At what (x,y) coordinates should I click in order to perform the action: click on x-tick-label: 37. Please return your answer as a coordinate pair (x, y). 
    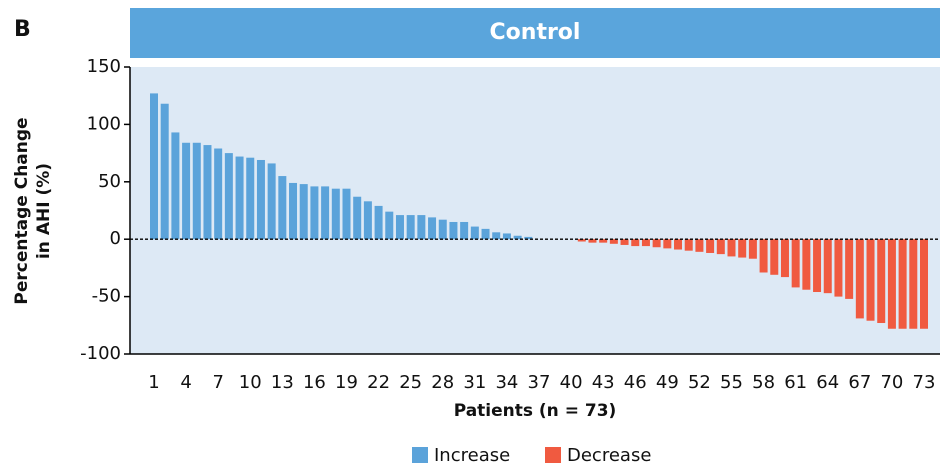
    Looking at the image, I should click on (539, 382).